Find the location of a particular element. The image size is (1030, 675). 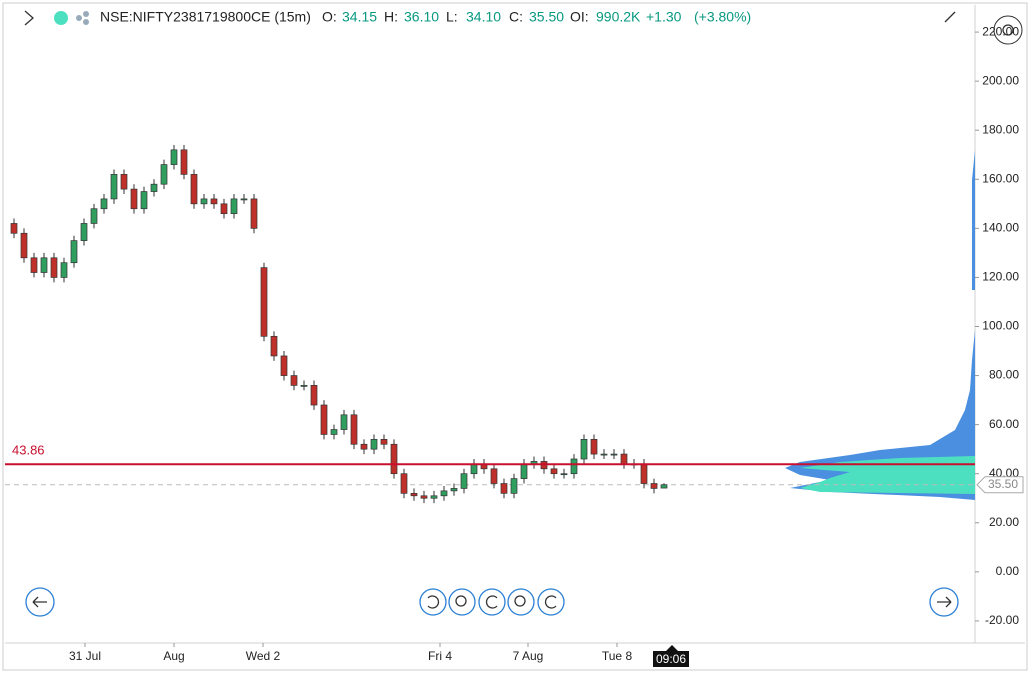

field-label: OI: is located at coordinates (579, 17).